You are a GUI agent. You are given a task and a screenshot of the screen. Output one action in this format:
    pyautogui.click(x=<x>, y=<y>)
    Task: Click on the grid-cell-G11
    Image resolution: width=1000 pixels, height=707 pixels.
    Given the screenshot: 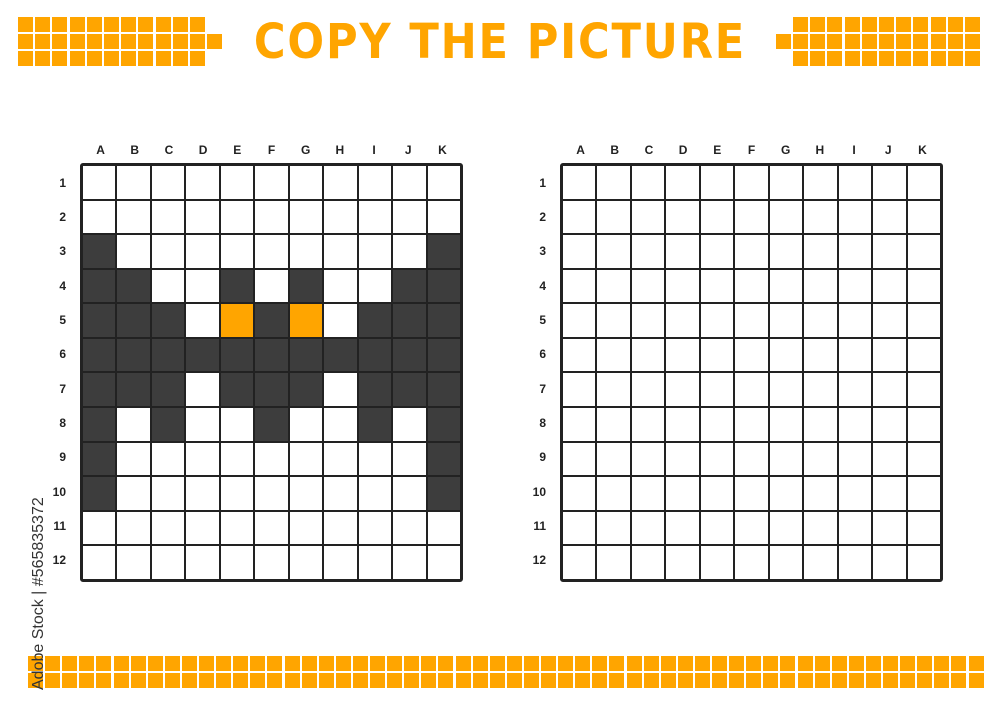 What is the action you would take?
    pyautogui.click(x=786, y=528)
    